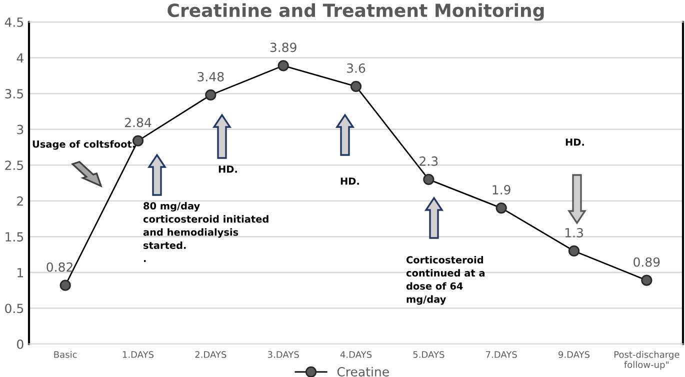 This screenshot has width=685, height=377. Describe the element at coordinates (138, 123) in the screenshot. I see `data-label: 2.84` at that location.